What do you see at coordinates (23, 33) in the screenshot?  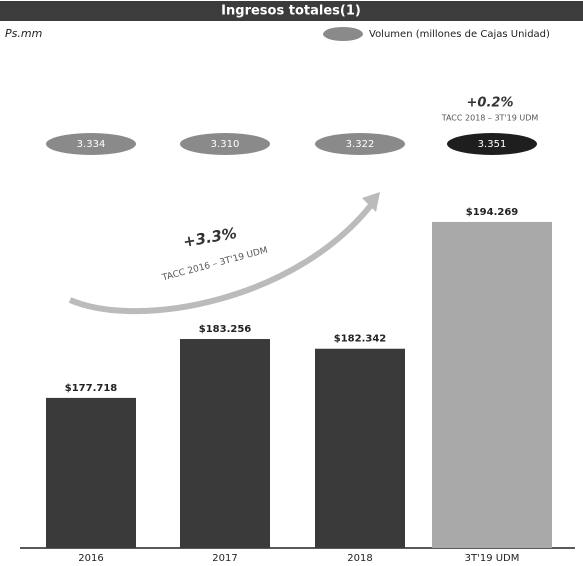 I see `unit-label: Ps.mm` at bounding box center [23, 33].